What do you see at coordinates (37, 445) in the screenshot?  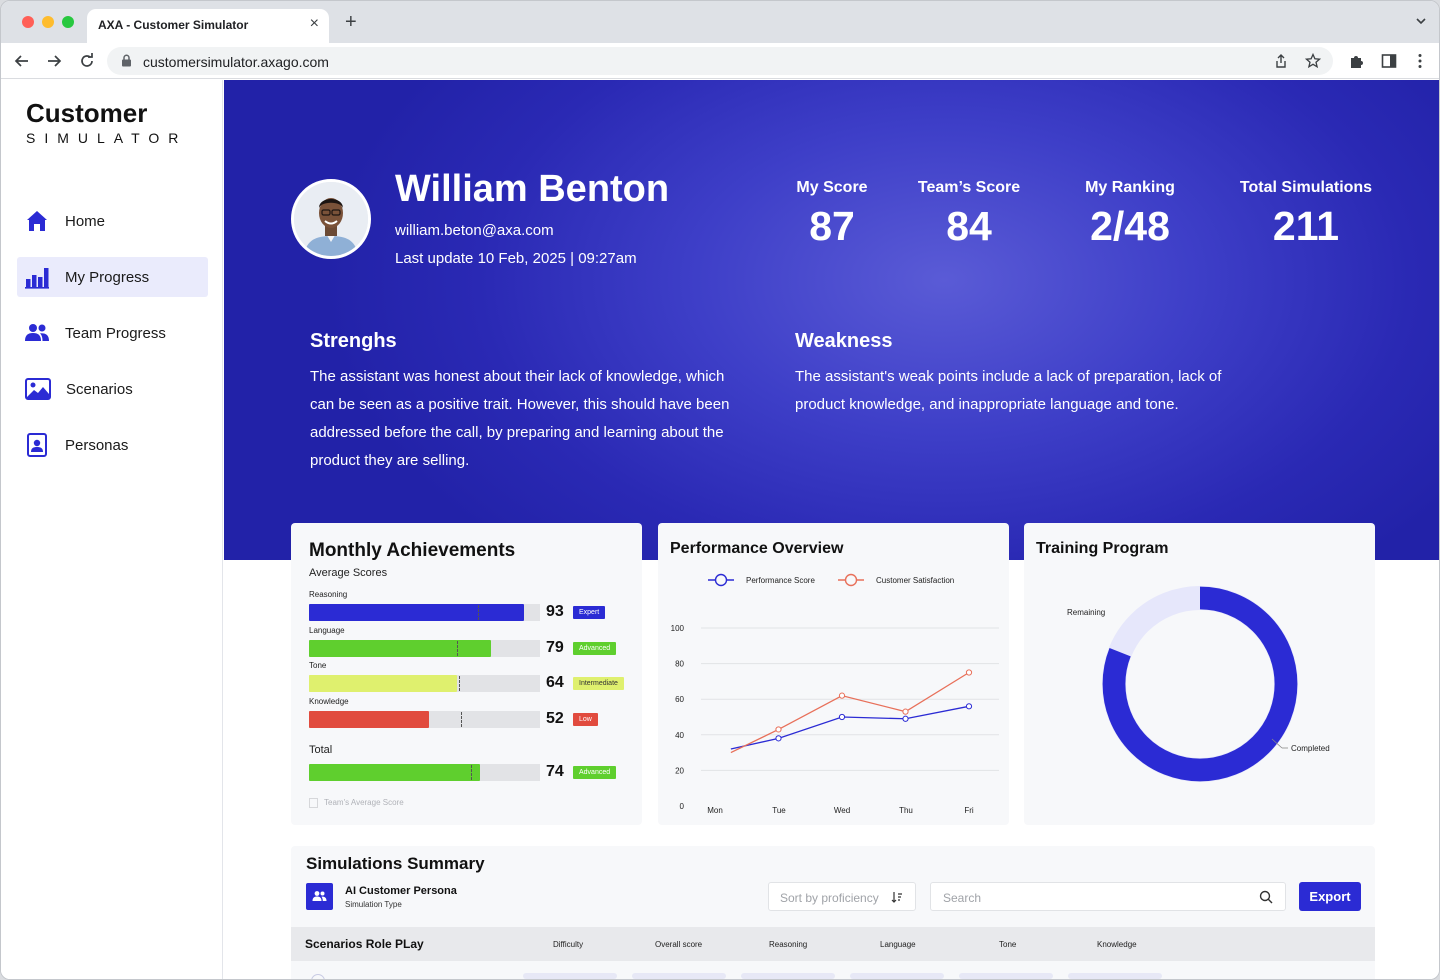 I see `badge-icon` at bounding box center [37, 445].